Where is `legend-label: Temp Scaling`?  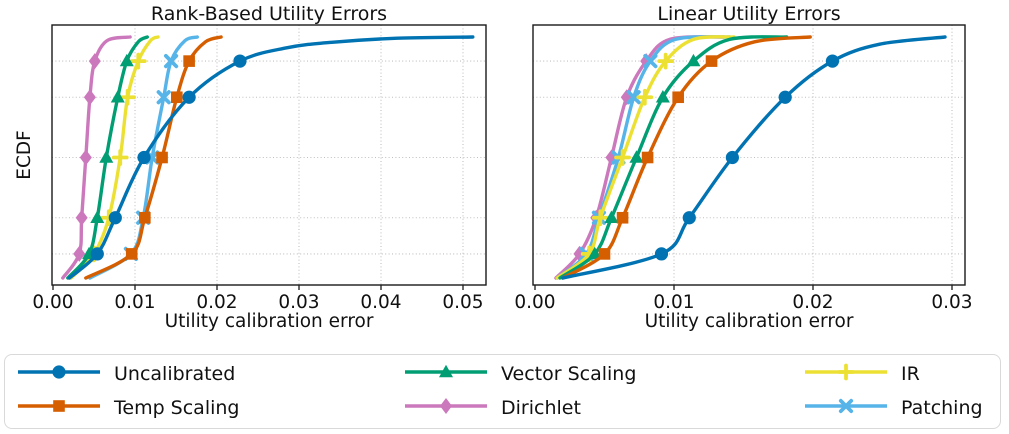
legend-label: Temp Scaling is located at coordinates (177, 408).